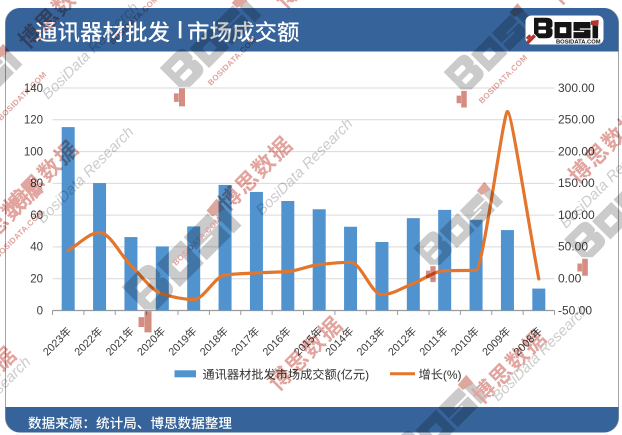 The height and width of the screenshot is (435, 622). Describe the element at coordinates (33, 121) in the screenshot. I see `svg-text: 120` at that location.